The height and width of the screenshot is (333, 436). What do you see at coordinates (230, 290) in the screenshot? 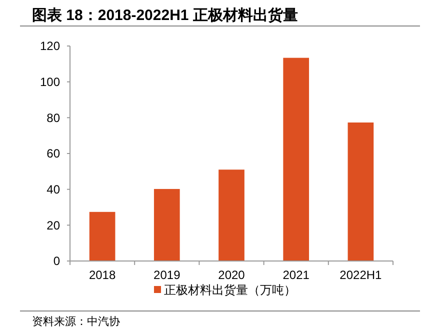
I see `legend-label: 正极材料出货量（万吨）` at bounding box center [230, 290].